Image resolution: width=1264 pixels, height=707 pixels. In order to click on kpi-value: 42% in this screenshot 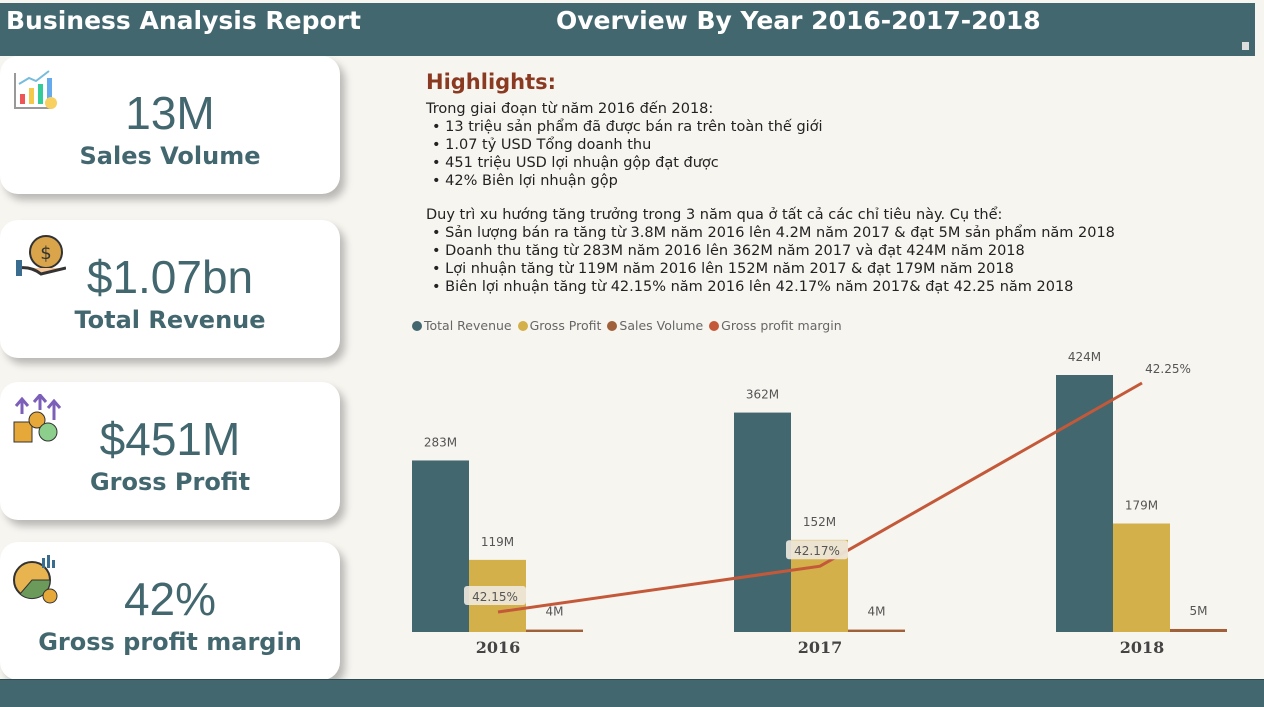, I will do `click(170, 599)`.